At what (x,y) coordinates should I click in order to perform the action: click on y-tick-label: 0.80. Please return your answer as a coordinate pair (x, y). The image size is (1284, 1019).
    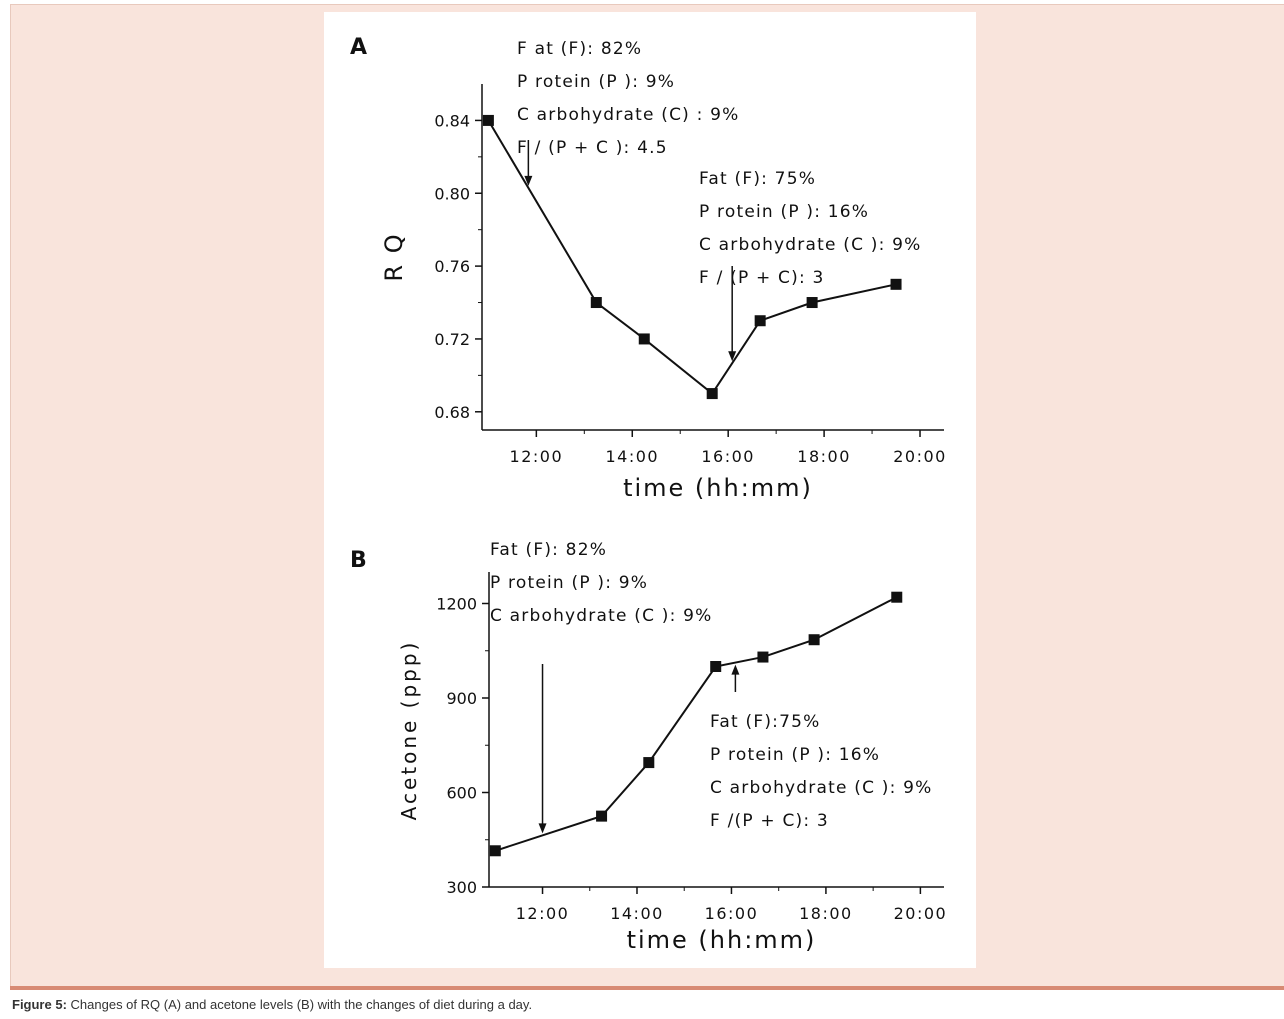
    Looking at the image, I should click on (452, 193).